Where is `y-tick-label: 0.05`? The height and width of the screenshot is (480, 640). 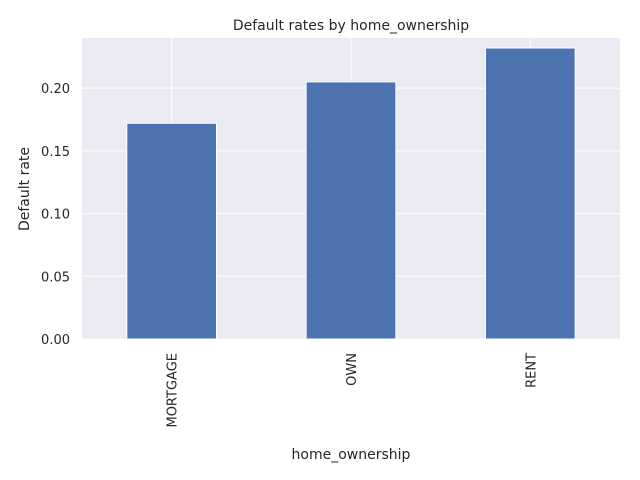 y-tick-label: 0.05 is located at coordinates (55, 277).